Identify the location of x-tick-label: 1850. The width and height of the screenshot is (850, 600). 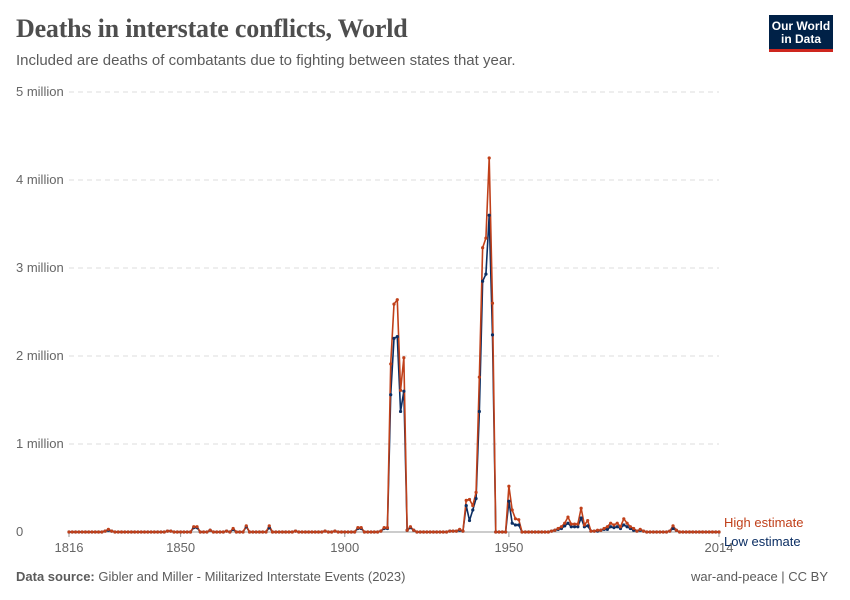
(180, 547).